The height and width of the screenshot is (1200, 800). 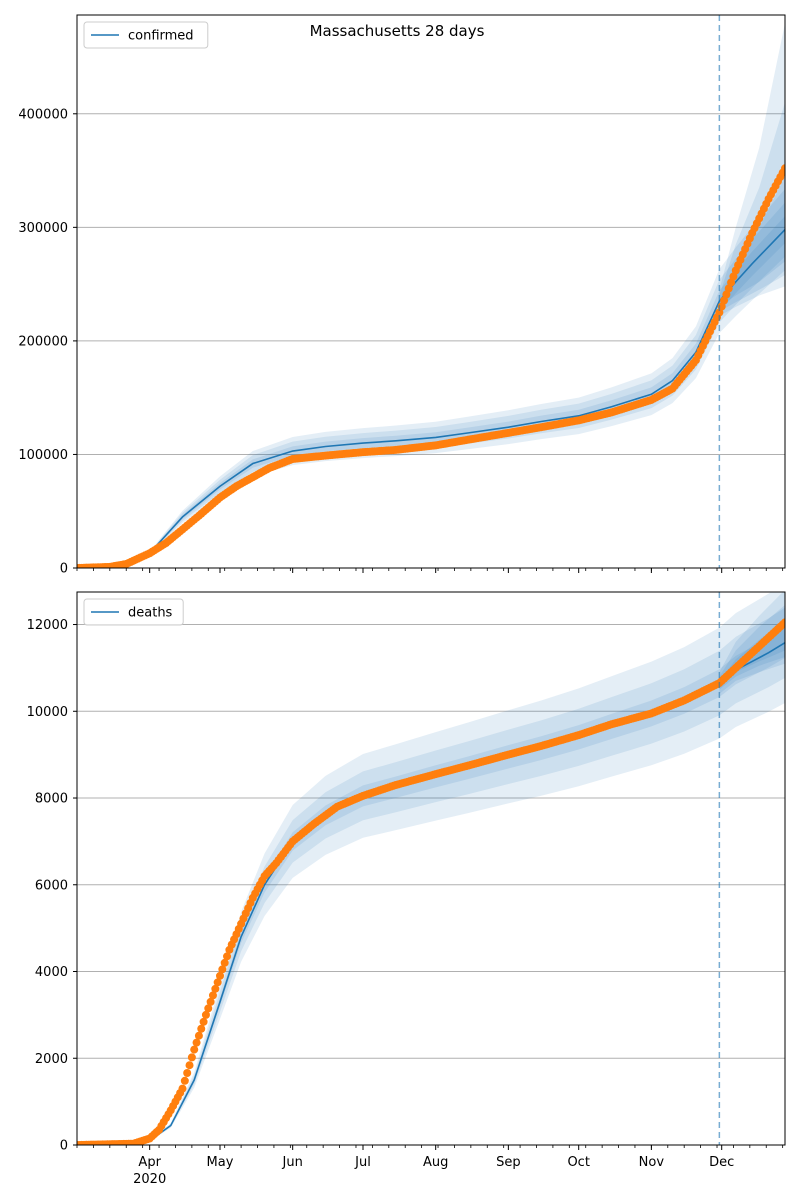 I want to click on x-year-label: 2020, so click(x=149, y=1179).